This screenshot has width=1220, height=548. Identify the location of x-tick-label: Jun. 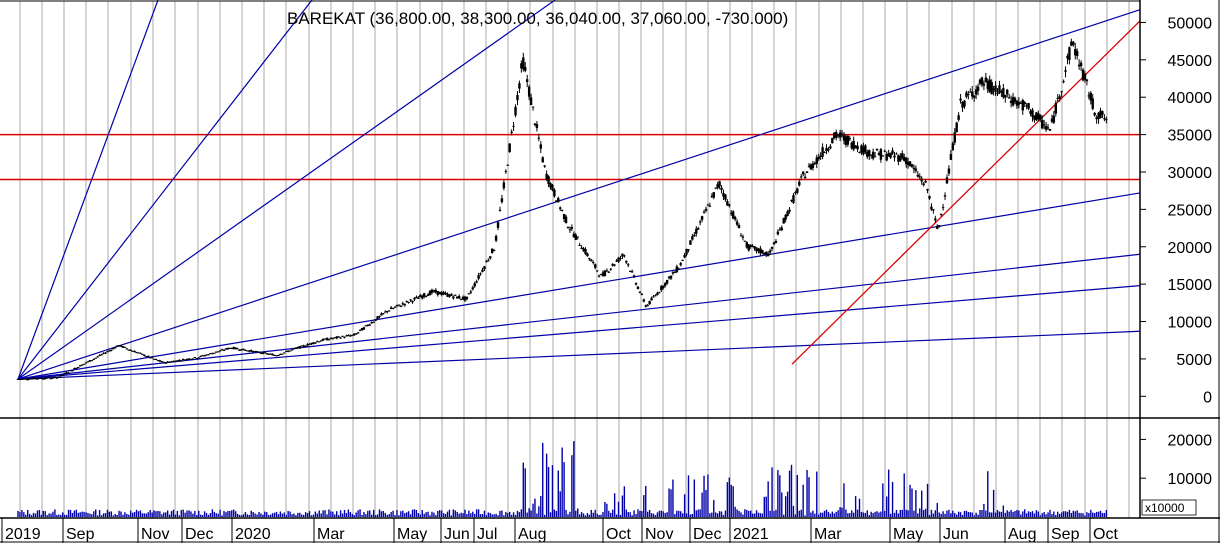
(457, 534).